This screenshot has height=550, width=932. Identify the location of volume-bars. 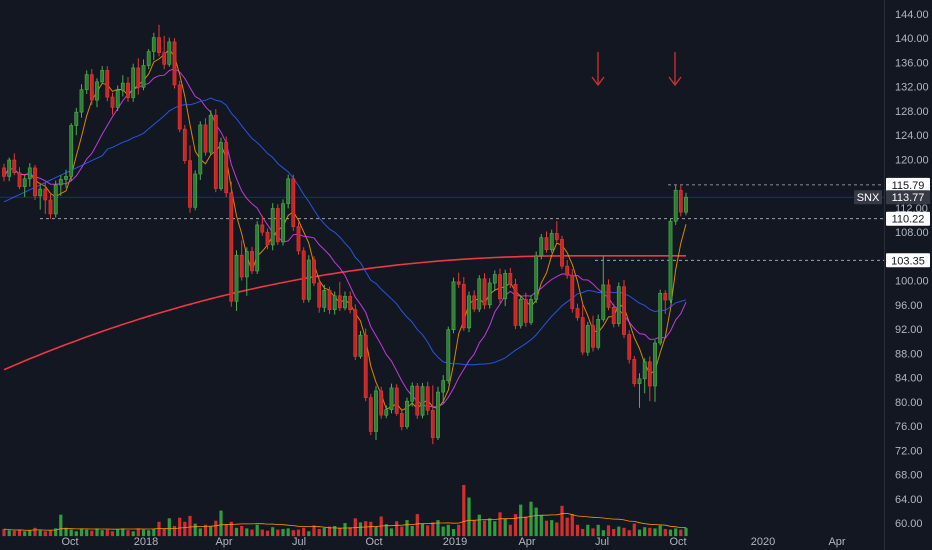
(345, 511).